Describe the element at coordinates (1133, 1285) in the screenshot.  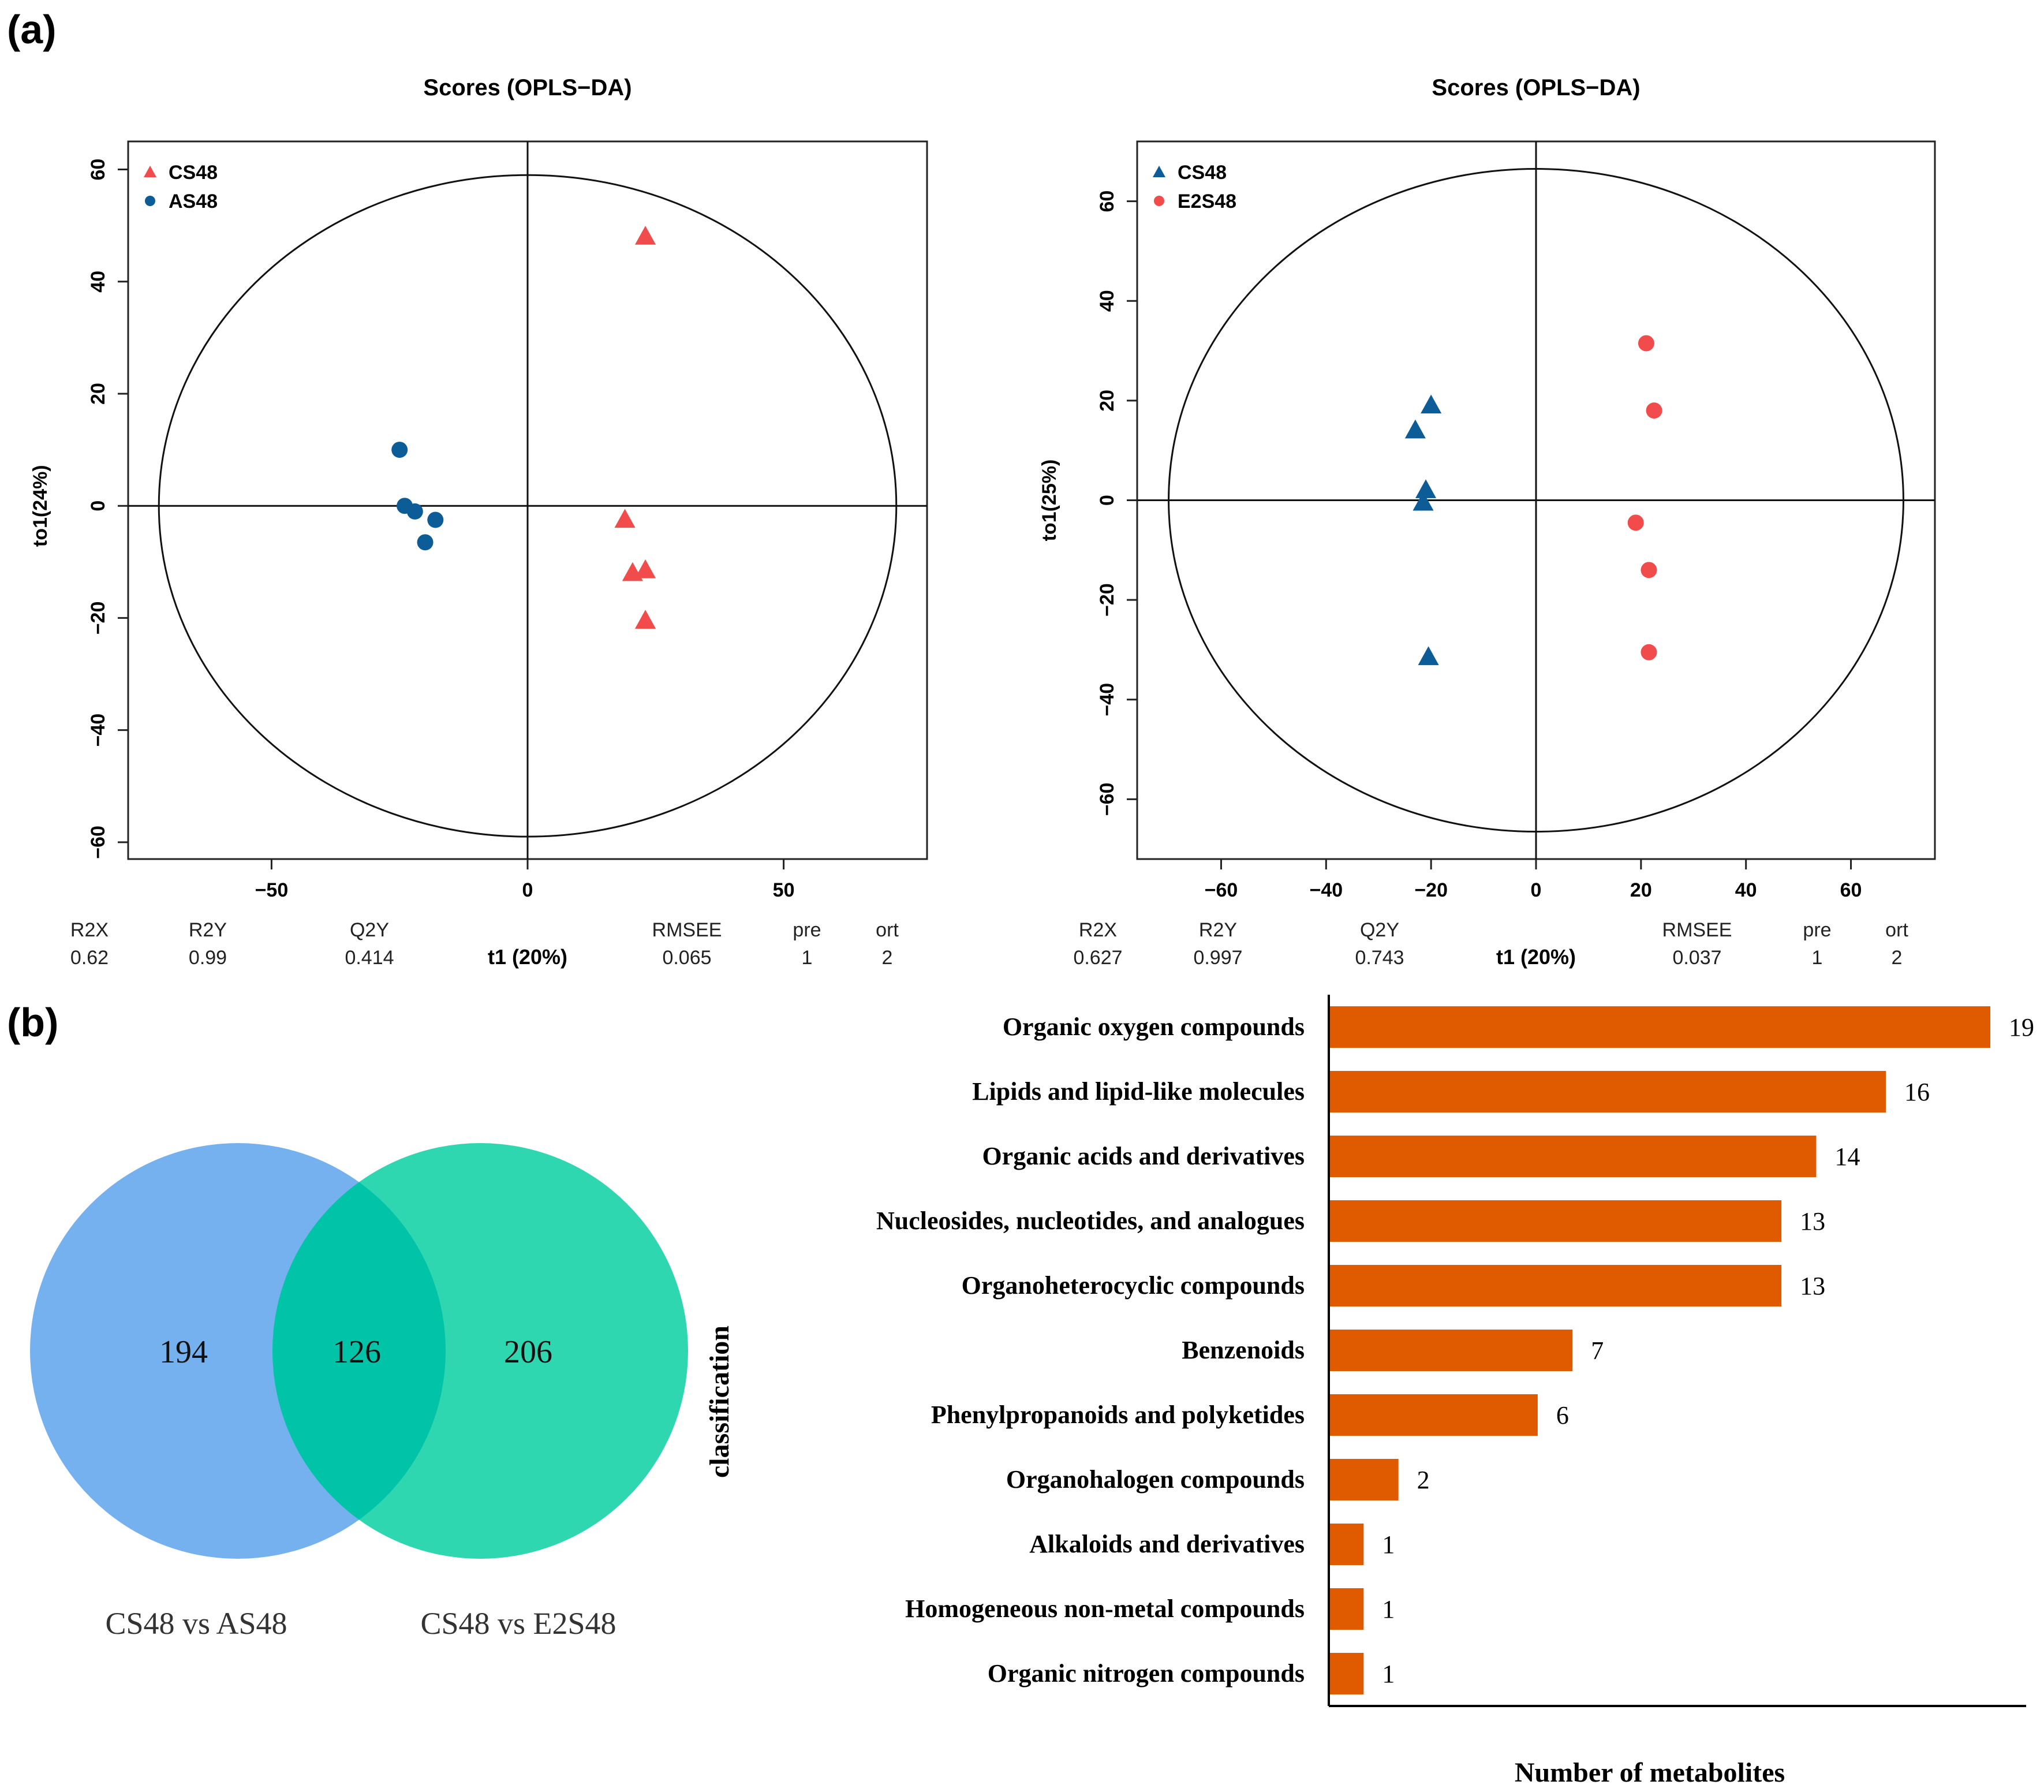
I see `category-label: Organoheterocyclic compounds` at that location.